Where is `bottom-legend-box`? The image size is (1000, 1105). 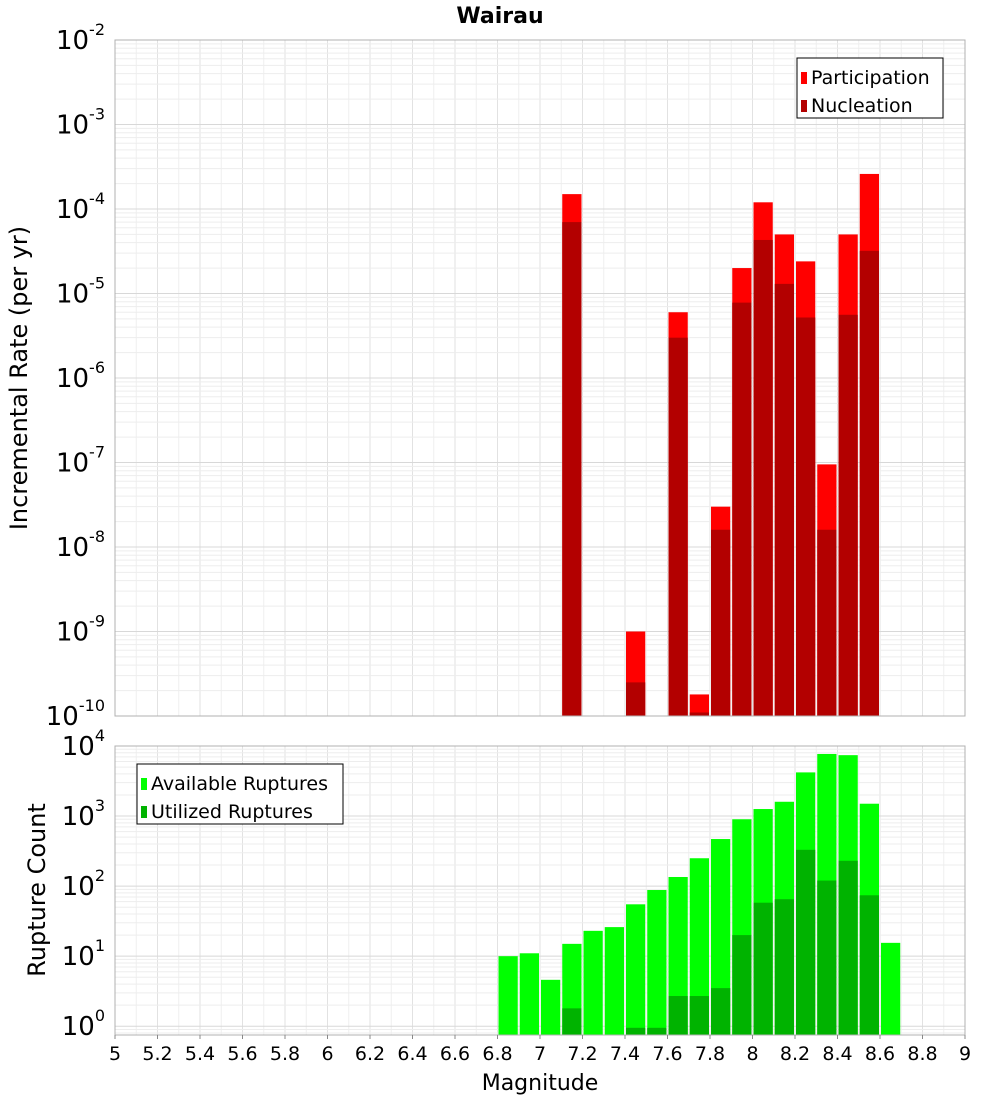 bottom-legend-box is located at coordinates (240, 794).